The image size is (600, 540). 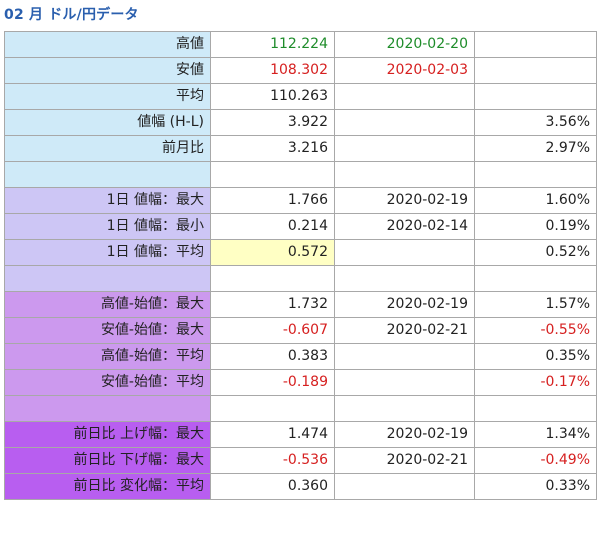 What do you see at coordinates (272, 44) in the screenshot?
I see `row-value: 112.224` at bounding box center [272, 44].